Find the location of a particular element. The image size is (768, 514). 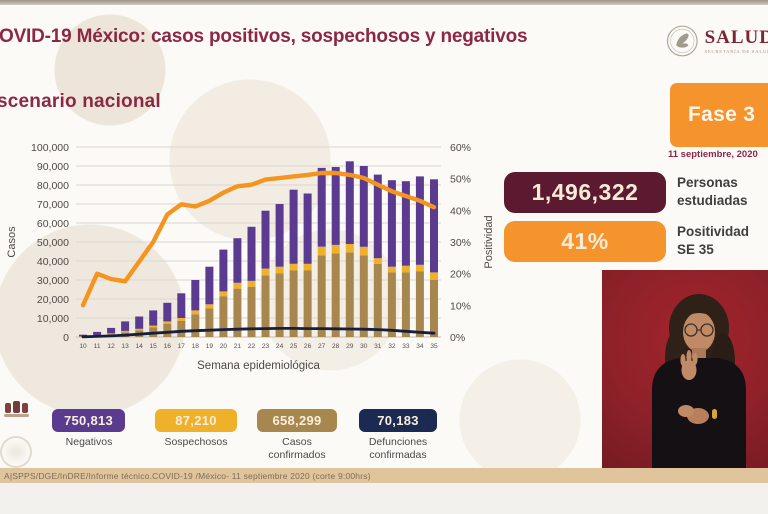

positividad-badge: 41% is located at coordinates (585, 241).